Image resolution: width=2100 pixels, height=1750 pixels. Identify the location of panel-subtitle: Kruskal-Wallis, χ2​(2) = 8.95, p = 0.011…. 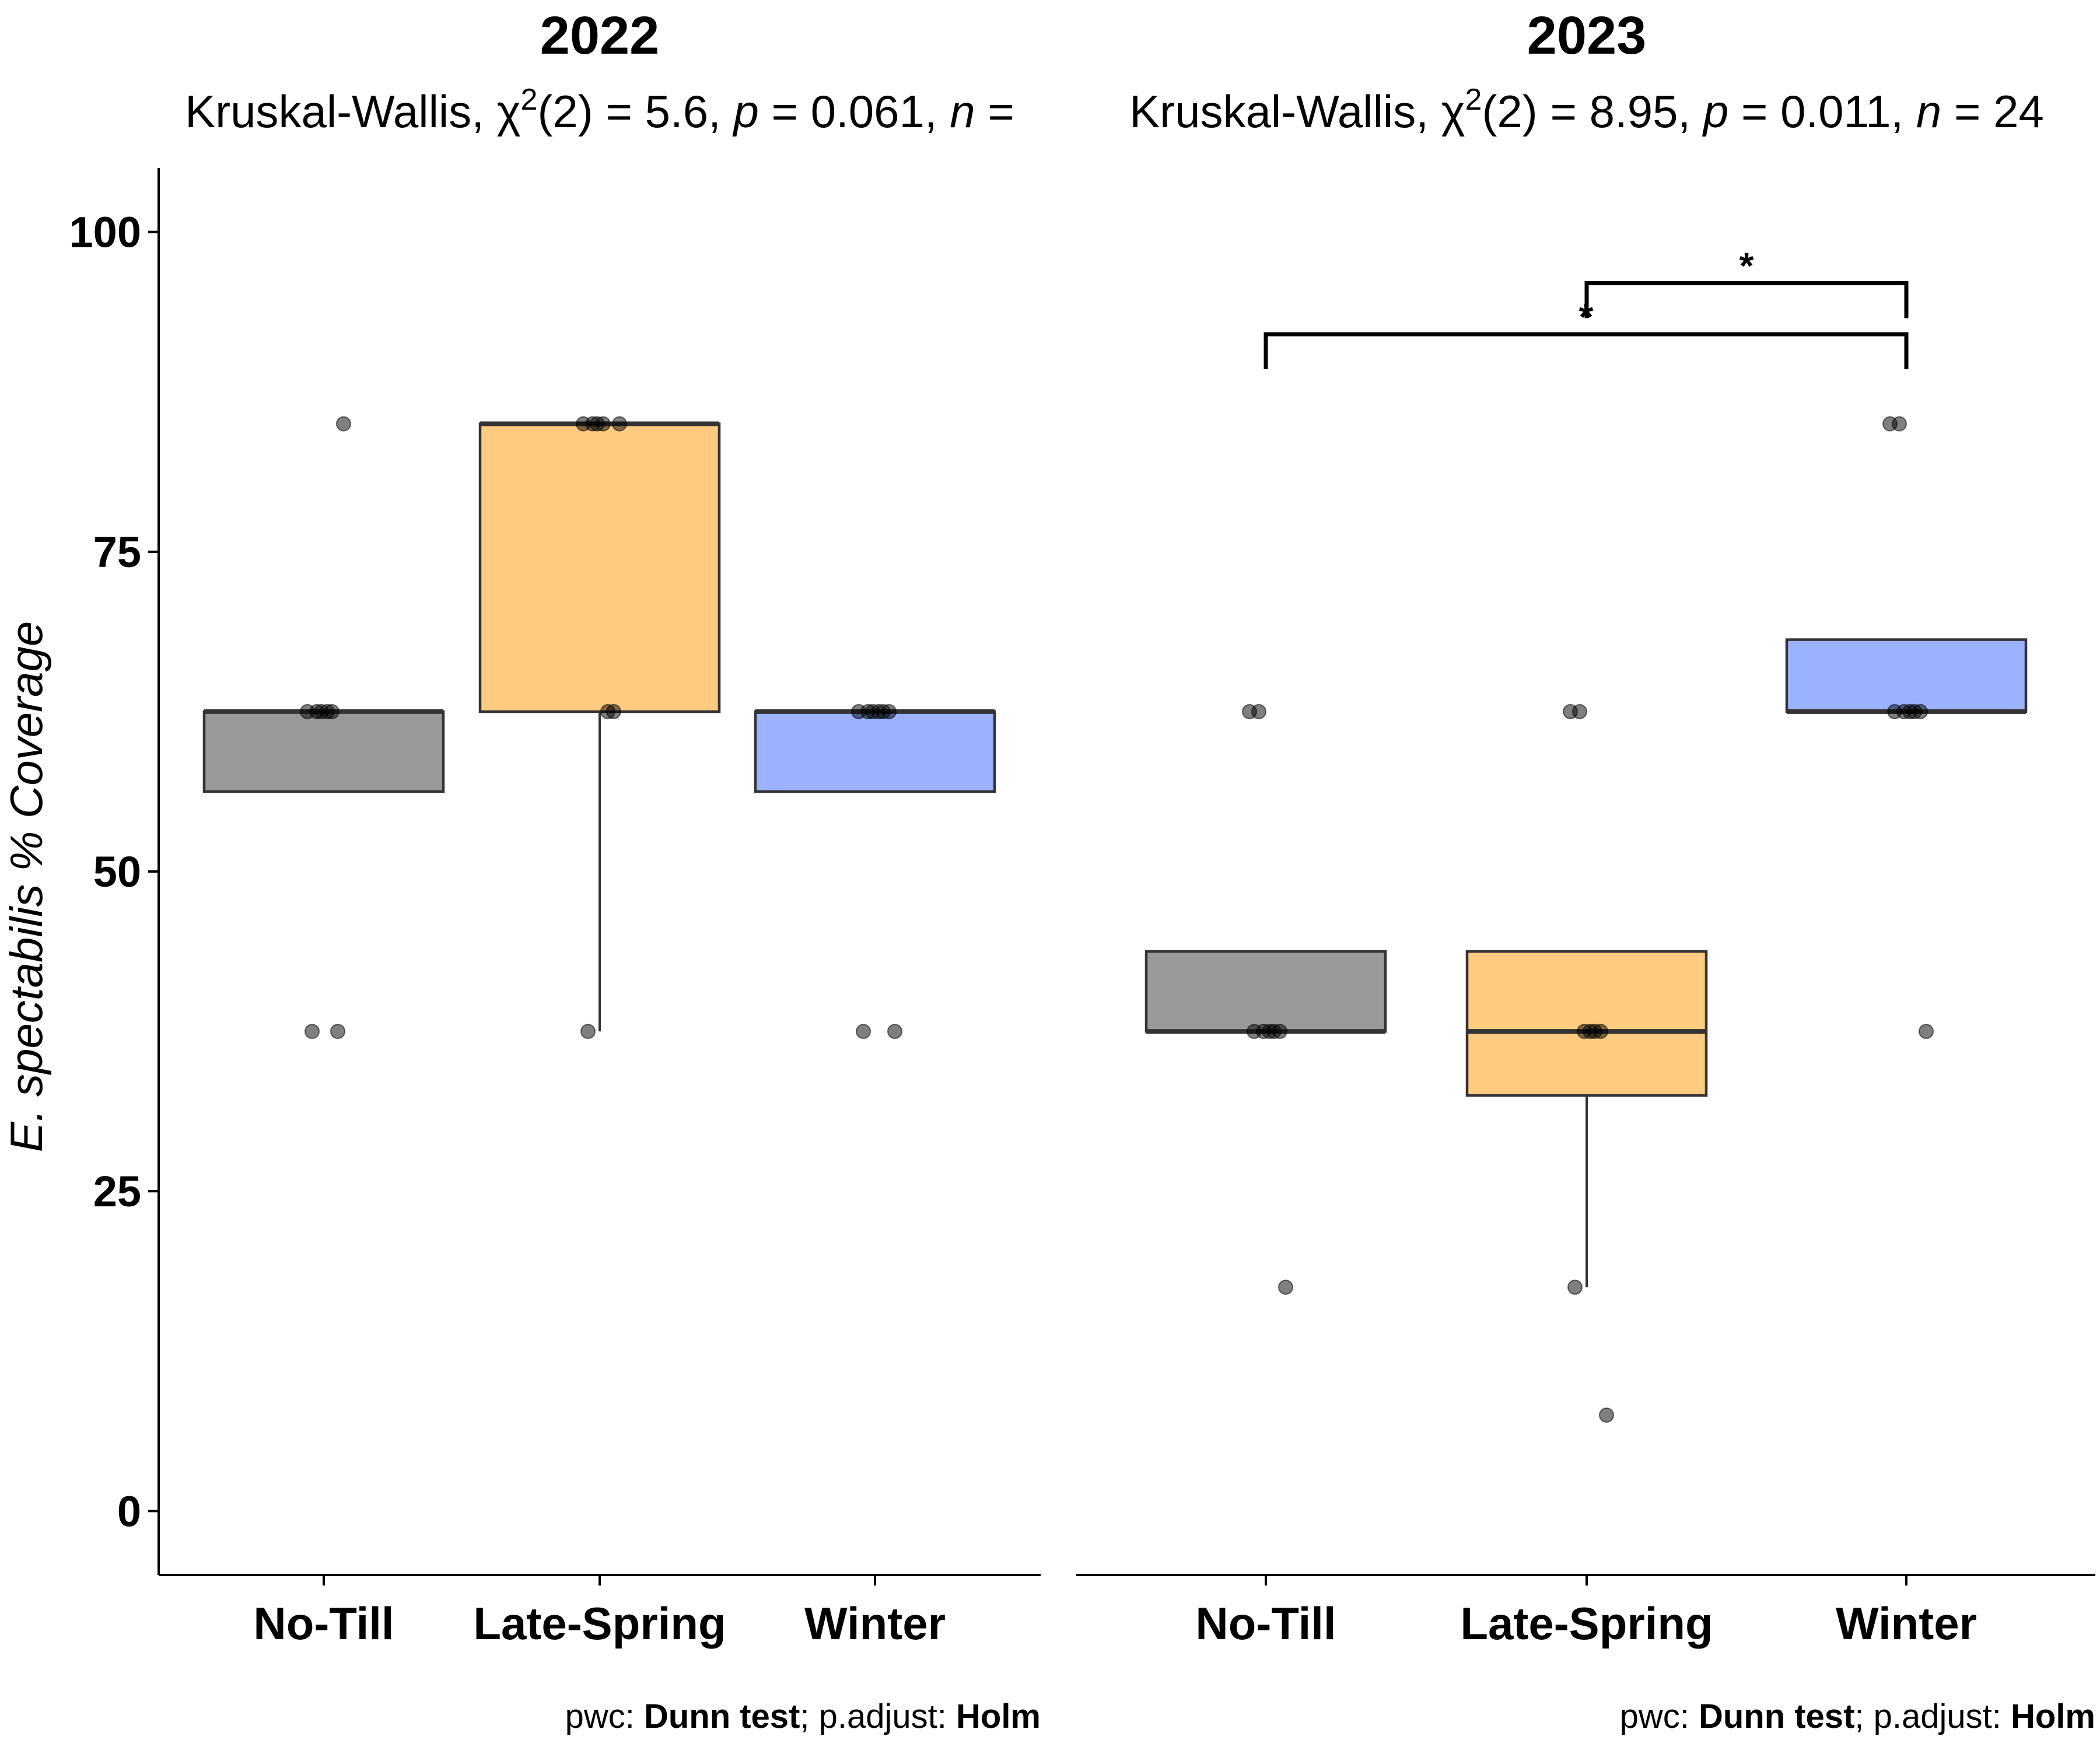
(1587, 110).